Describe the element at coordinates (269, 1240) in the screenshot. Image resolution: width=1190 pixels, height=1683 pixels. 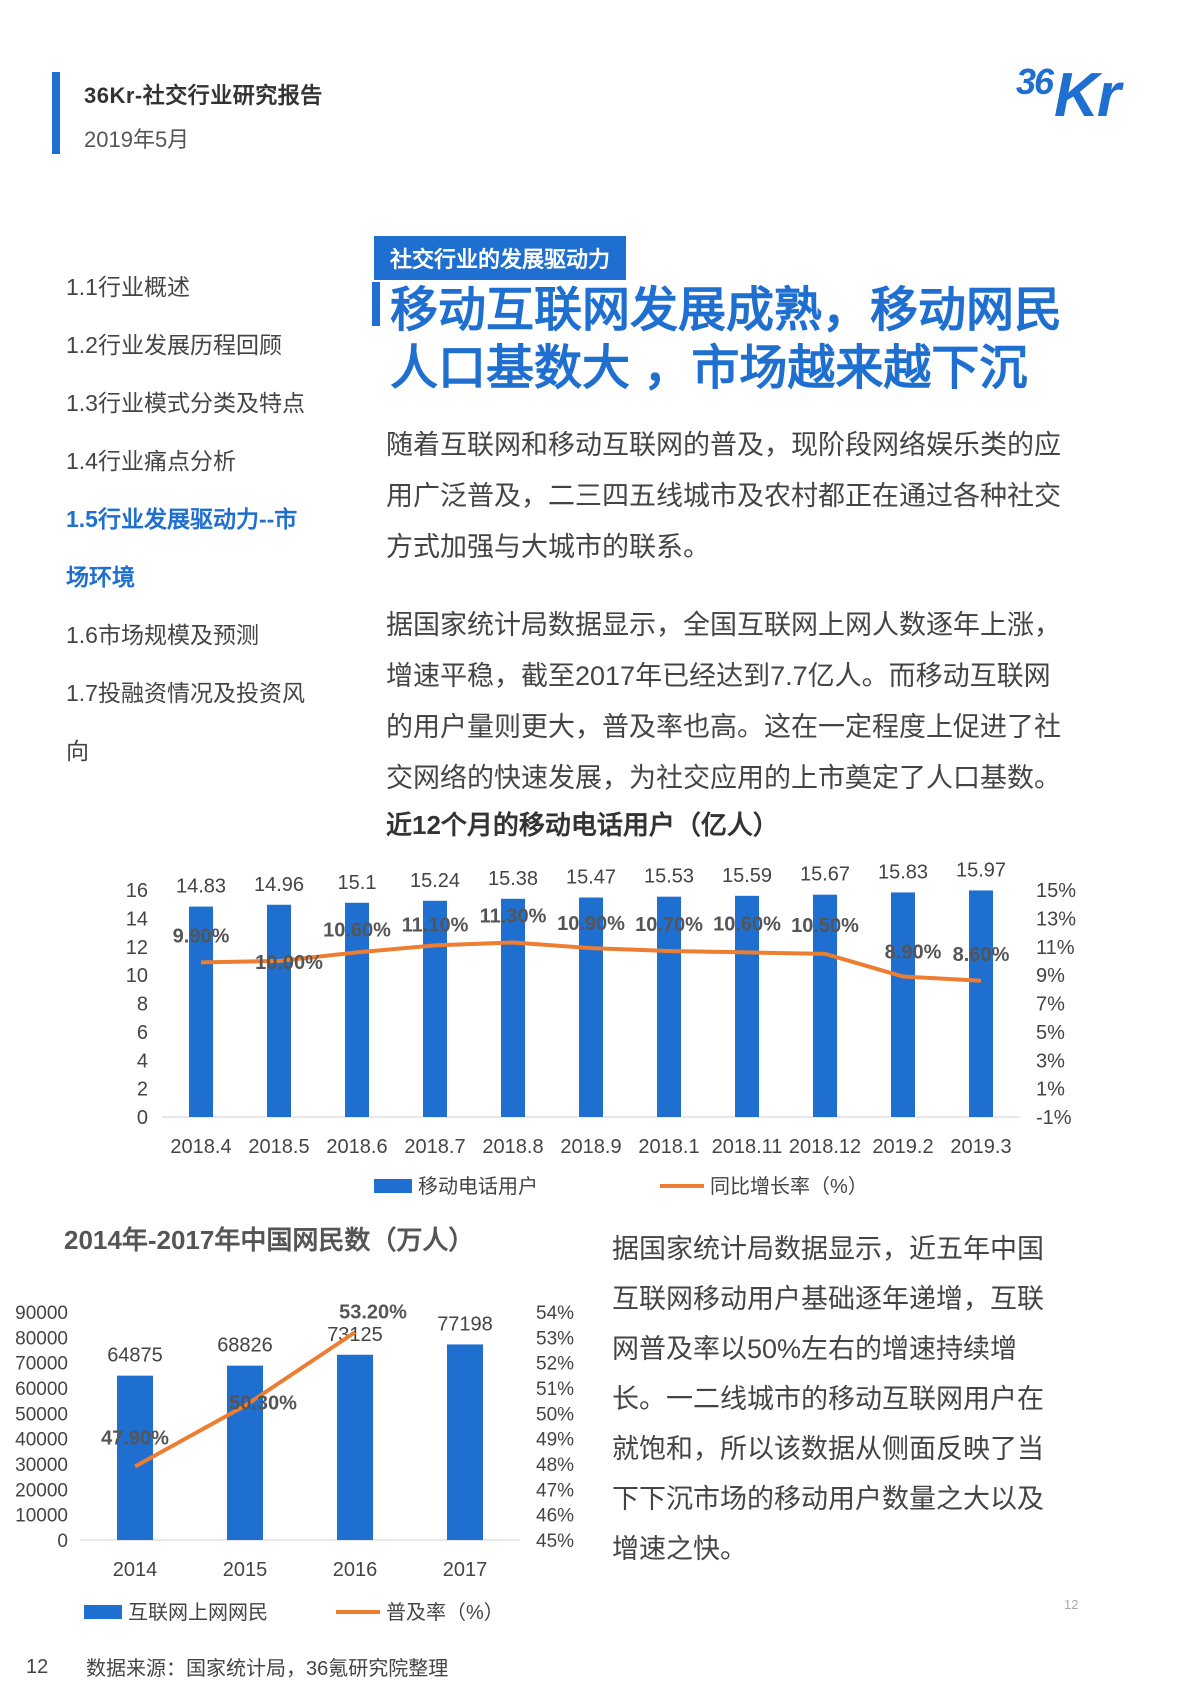
I see `chart2-title: 2014年-2017年中国网民数（万人）` at that location.